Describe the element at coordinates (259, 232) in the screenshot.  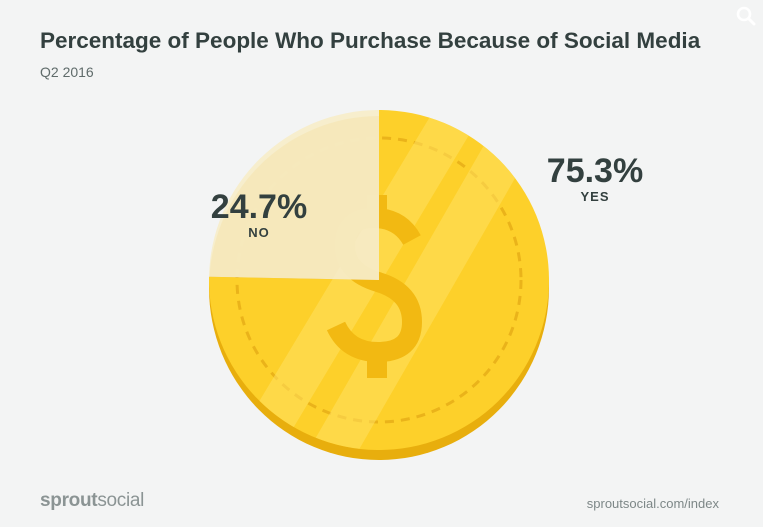
I see `data-label-no-category: NO` at that location.